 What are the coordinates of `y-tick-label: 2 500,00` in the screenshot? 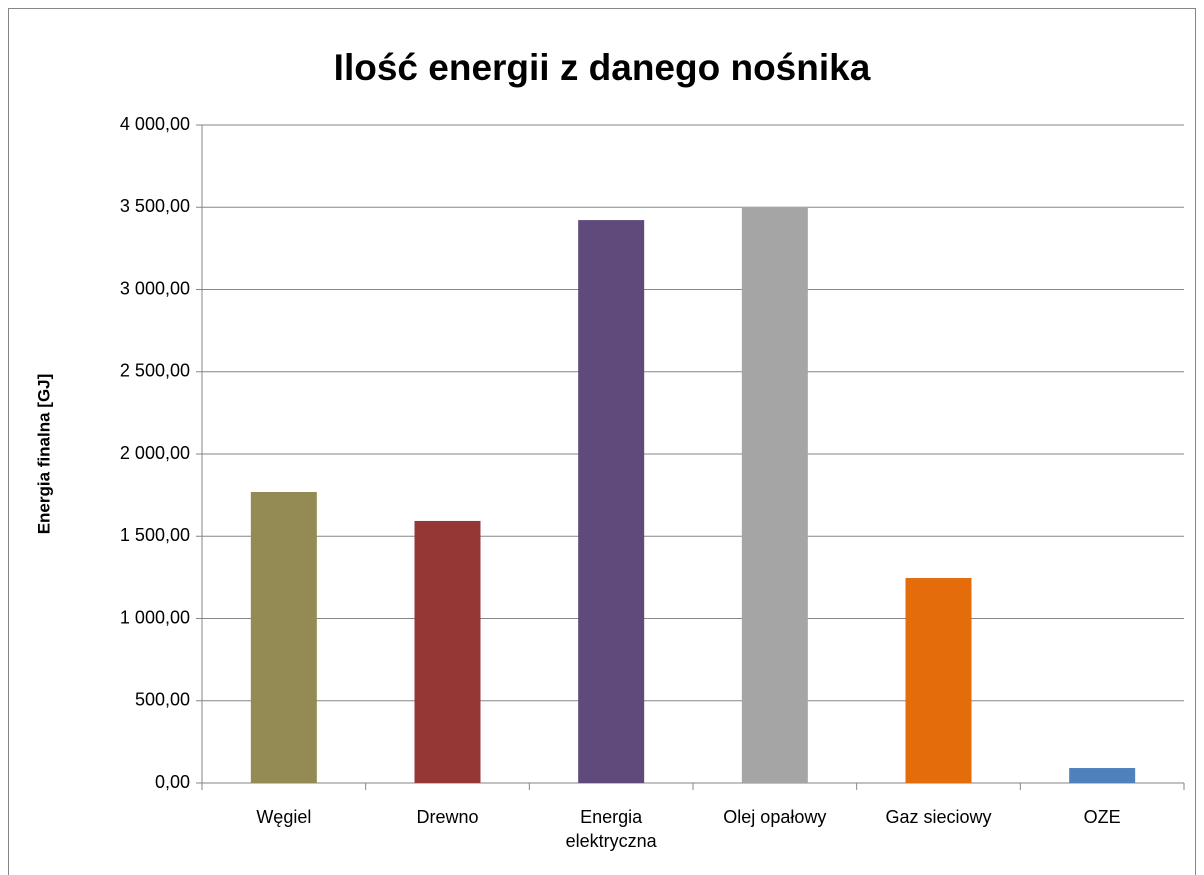 It's located at (155, 371).